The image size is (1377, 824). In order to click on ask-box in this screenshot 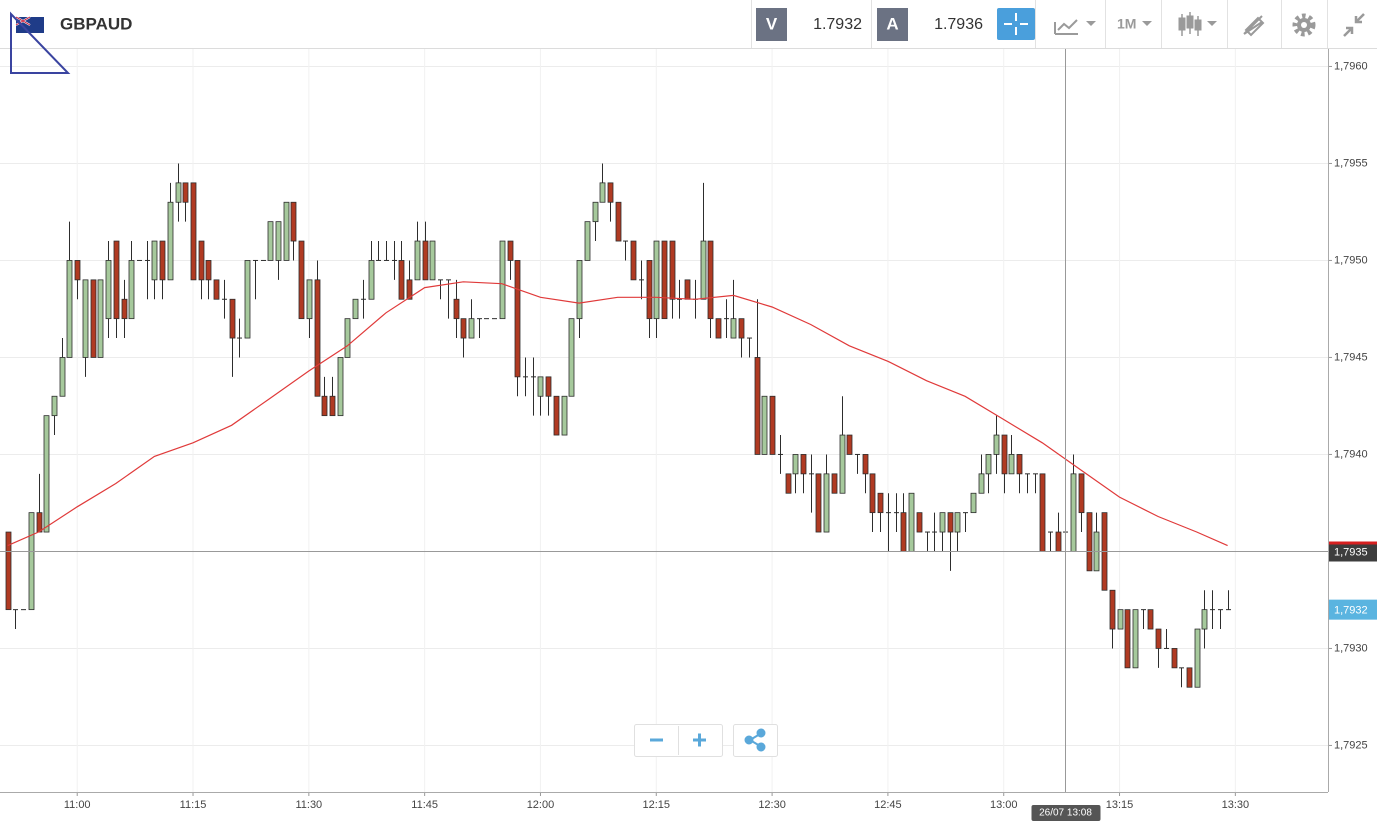, I will do `click(892, 24)`.